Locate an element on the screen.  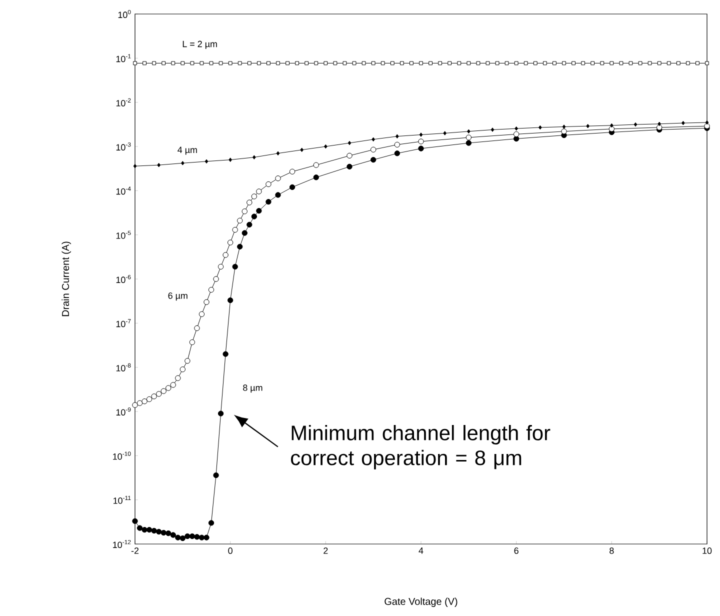
y-tick-label: 10$^{-7}$ is located at coordinates (123, 323).